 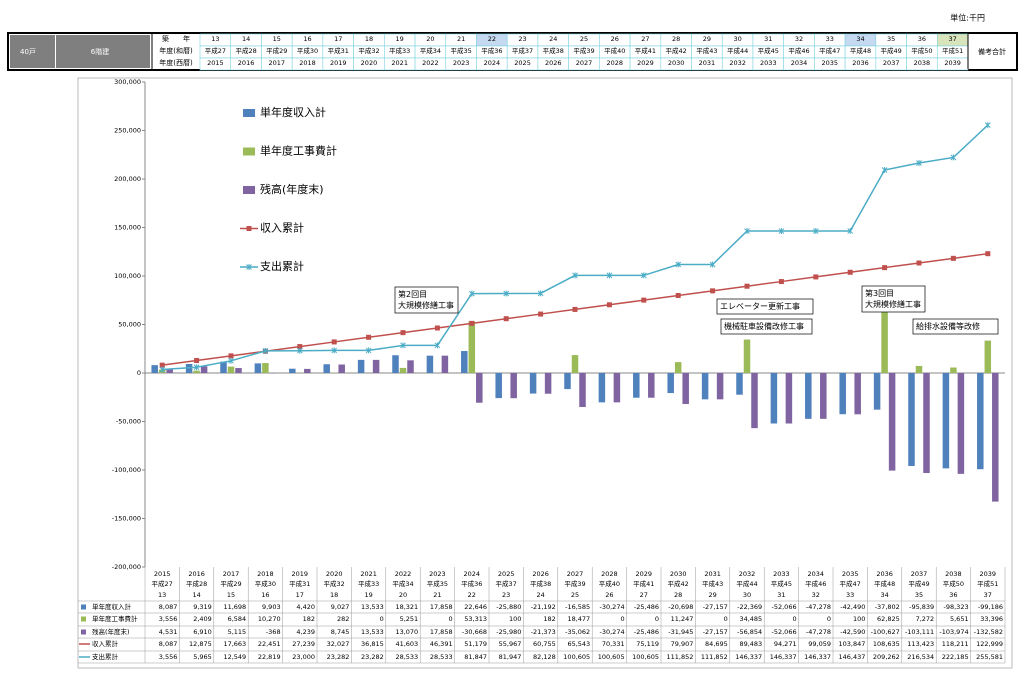 I want to click on header-value: 30, so click(x=737, y=39).